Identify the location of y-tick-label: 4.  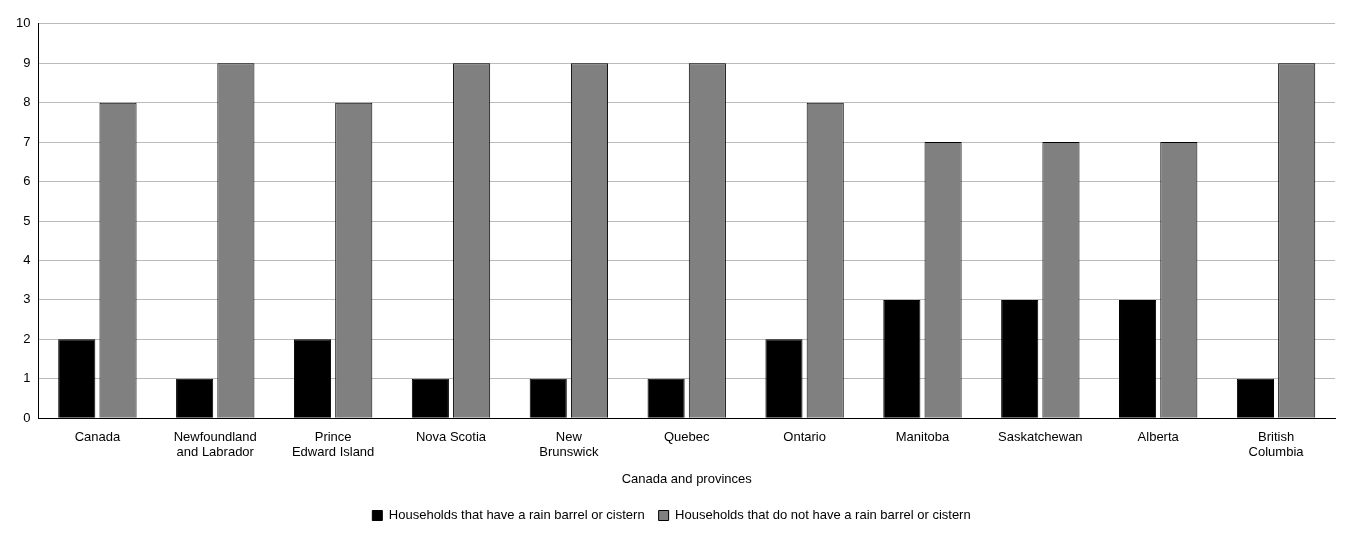
(27, 260).